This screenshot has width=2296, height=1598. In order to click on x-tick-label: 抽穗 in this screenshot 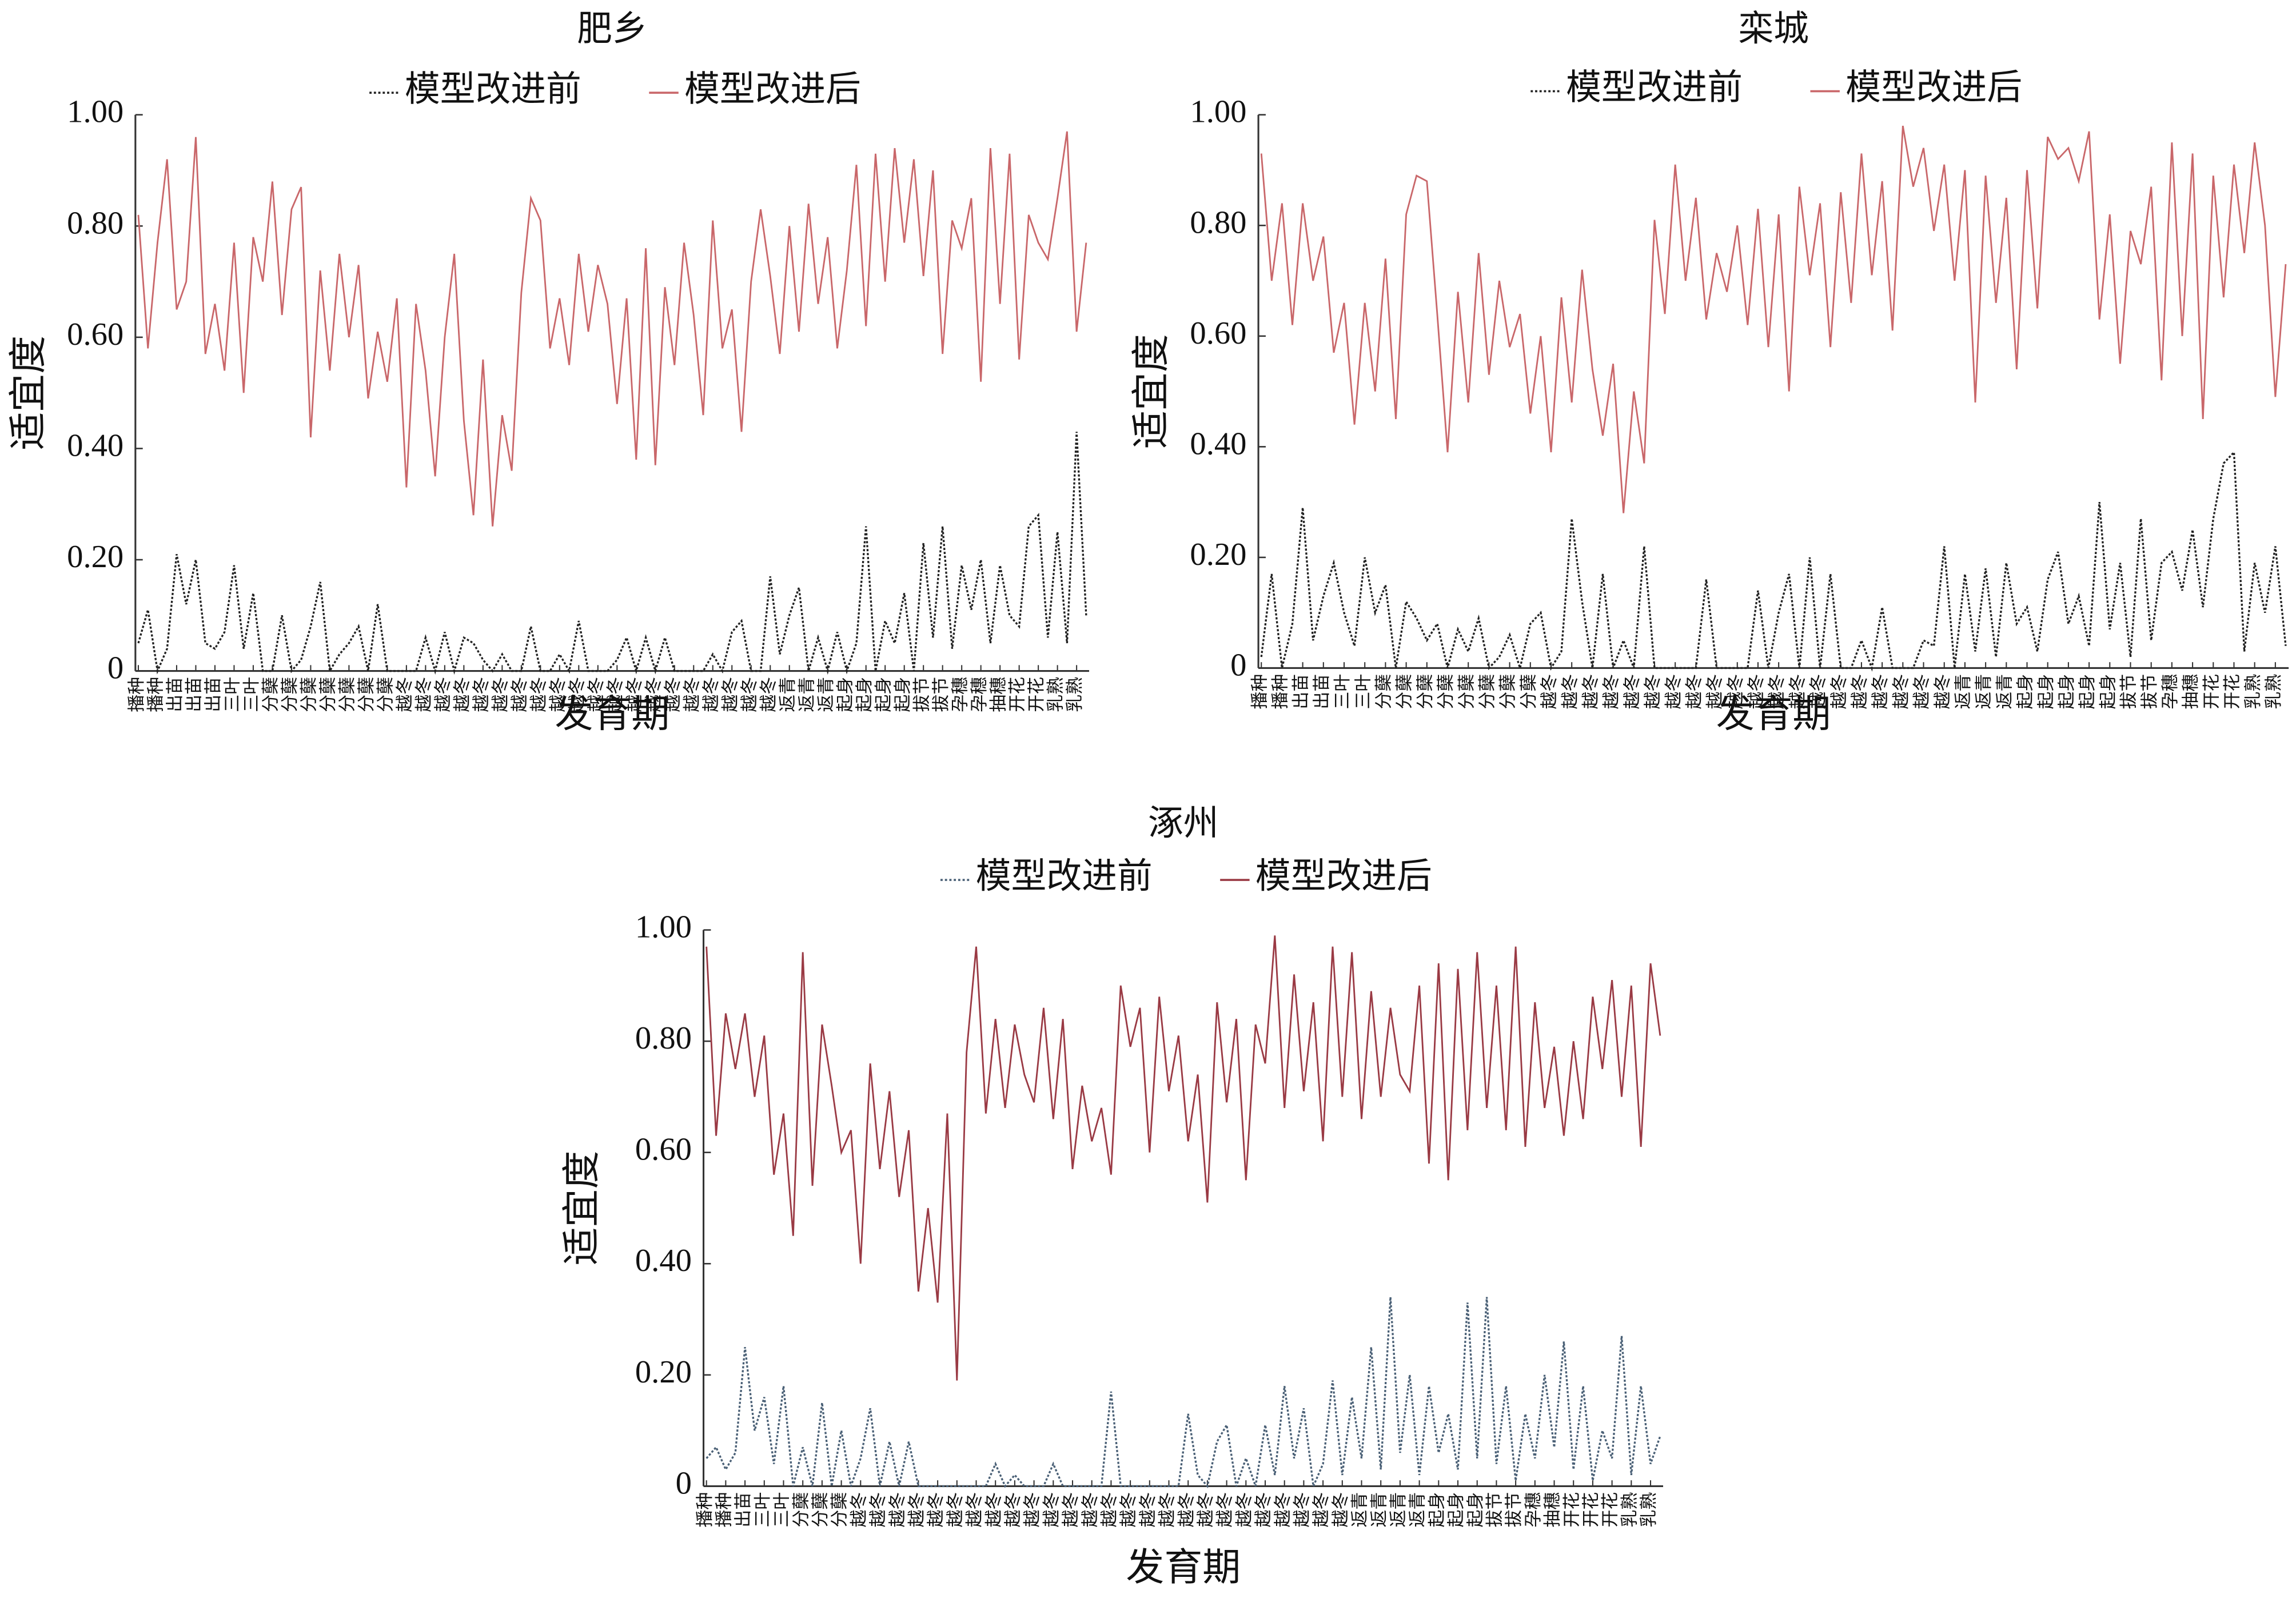, I will do `click(2191, 692)`.